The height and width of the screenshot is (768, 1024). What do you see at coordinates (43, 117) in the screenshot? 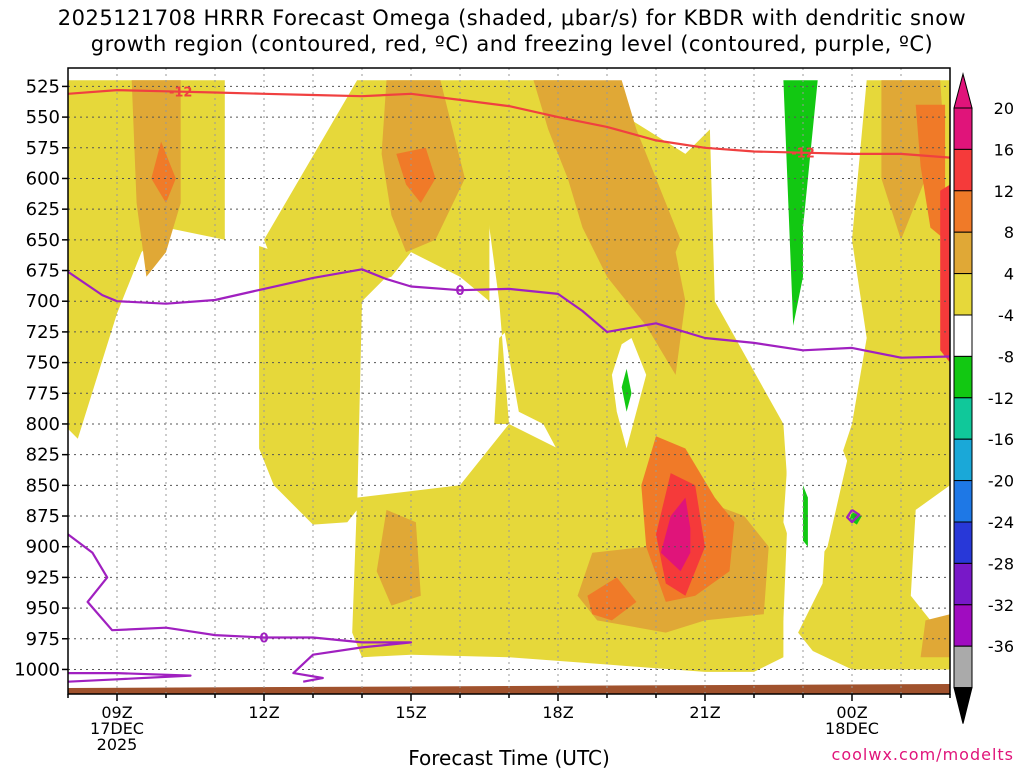
I see `y-tick-label-550: 550` at bounding box center [43, 117].